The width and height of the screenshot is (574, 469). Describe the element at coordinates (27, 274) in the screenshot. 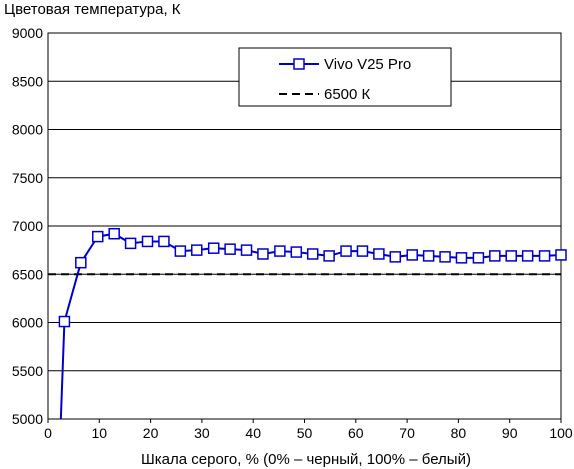

I see `y-tick-label: 6500` at that location.